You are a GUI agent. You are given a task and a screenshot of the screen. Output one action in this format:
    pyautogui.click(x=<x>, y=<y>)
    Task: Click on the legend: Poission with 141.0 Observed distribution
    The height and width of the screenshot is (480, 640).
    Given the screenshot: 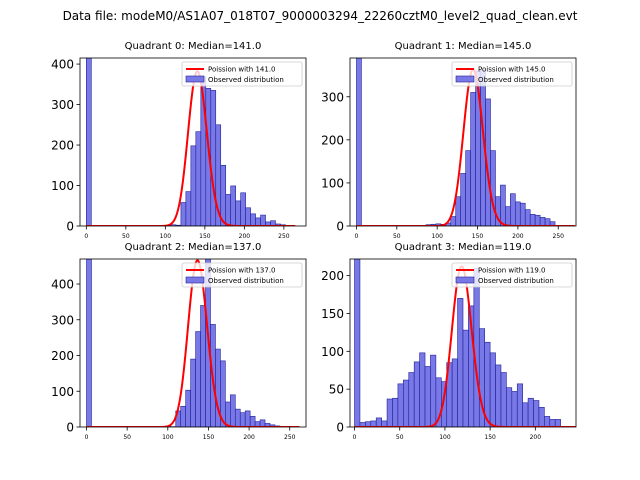 What is the action you would take?
    pyautogui.click(x=242, y=74)
    